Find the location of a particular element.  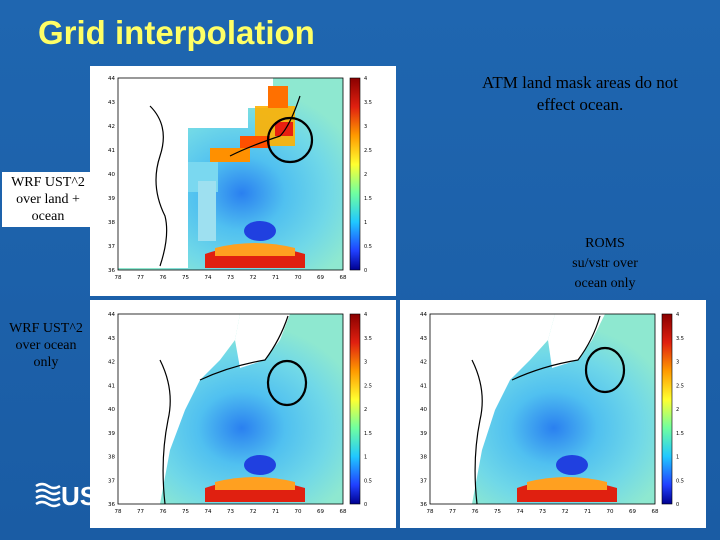

logo-text: US is located at coordinates (76, 494).